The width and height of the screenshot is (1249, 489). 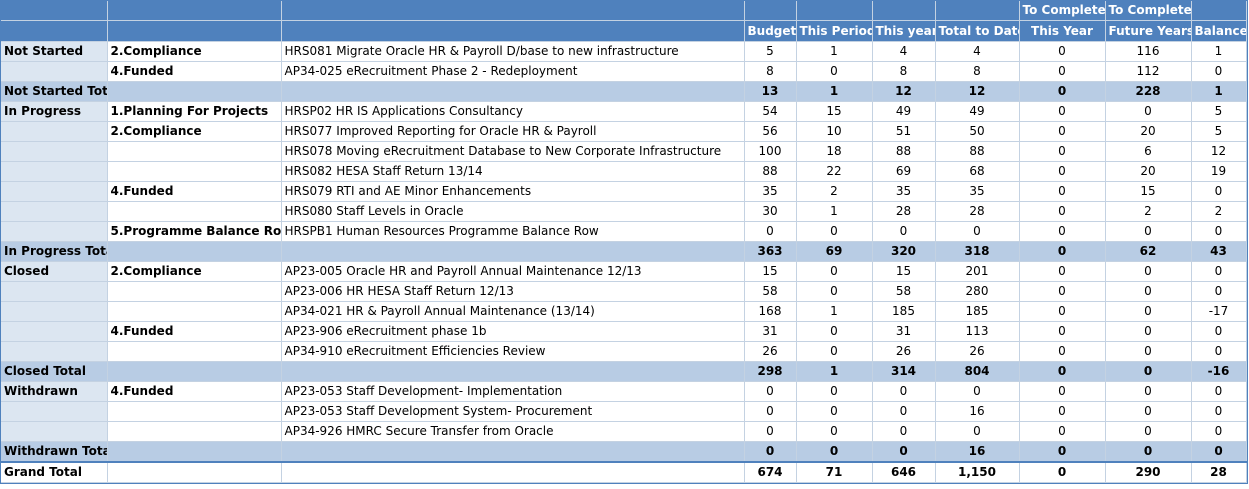 What do you see at coordinates (1148, 131) in the screenshot?
I see `complete-future-cell: 20` at bounding box center [1148, 131].